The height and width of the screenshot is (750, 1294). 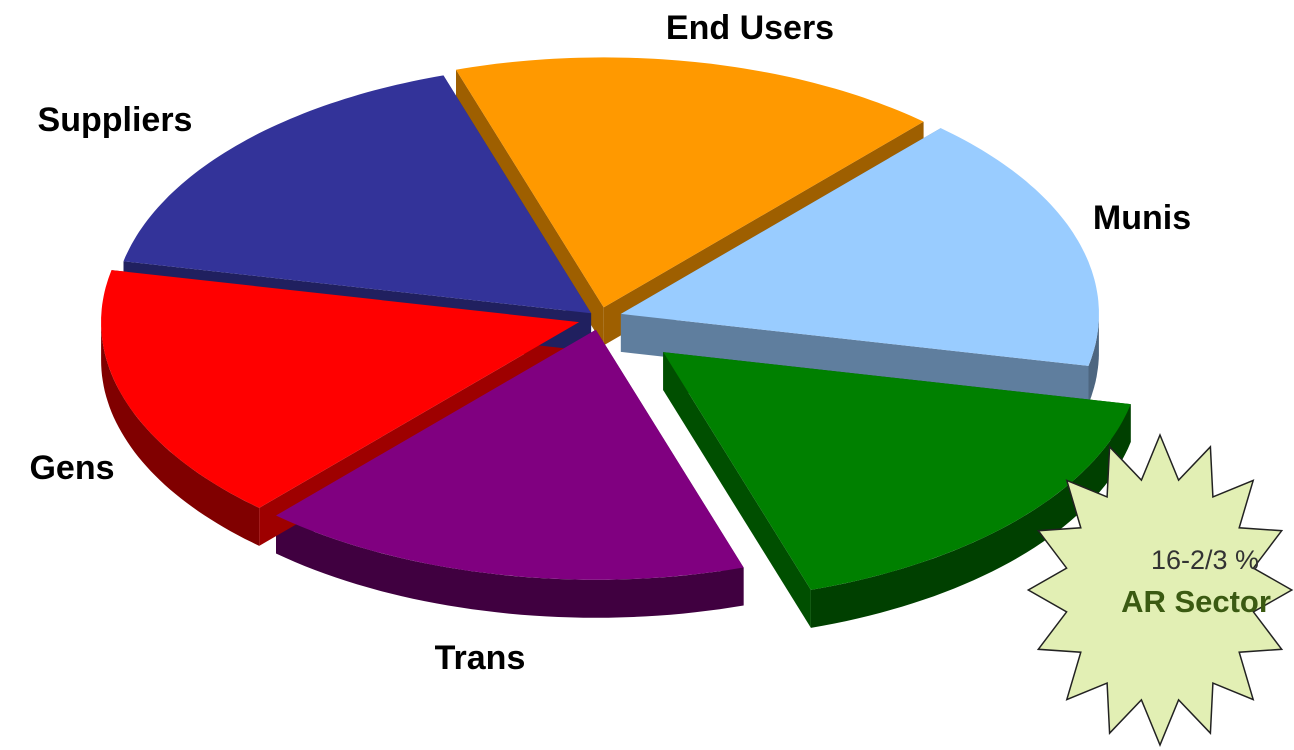 I want to click on starburst, so click(x=1160, y=590).